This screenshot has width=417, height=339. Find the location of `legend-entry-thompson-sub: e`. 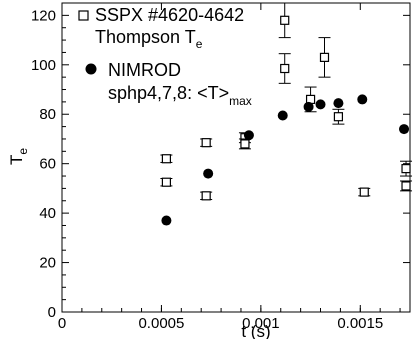

legend-entry-thompson-sub: e is located at coordinates (199, 44).